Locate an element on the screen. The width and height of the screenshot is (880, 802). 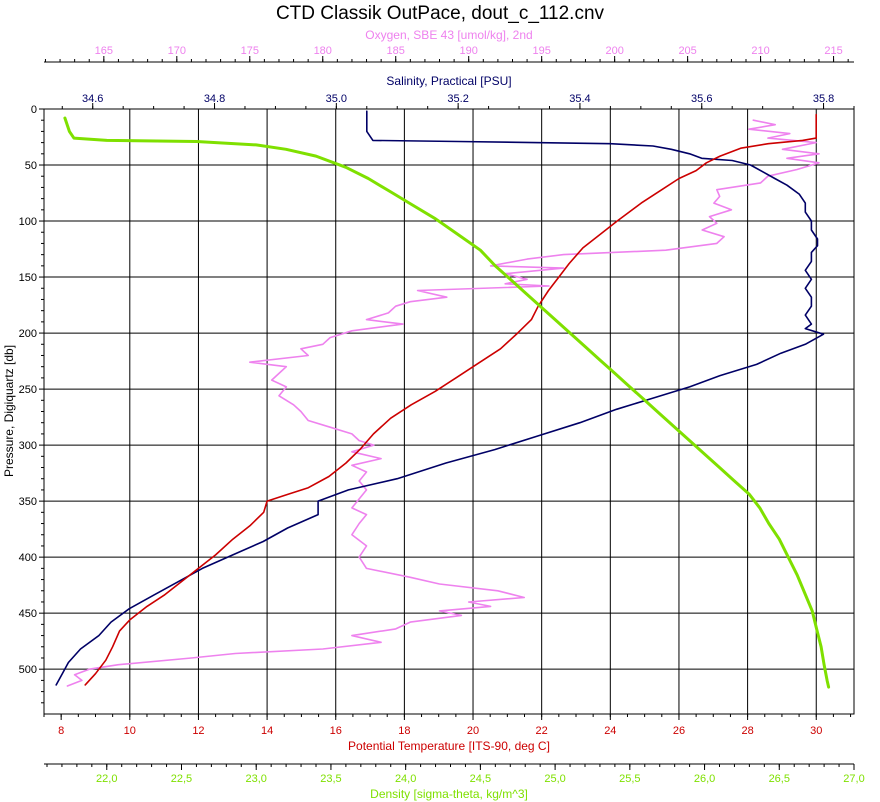
temperature-tick-label: 18 is located at coordinates (404, 731).